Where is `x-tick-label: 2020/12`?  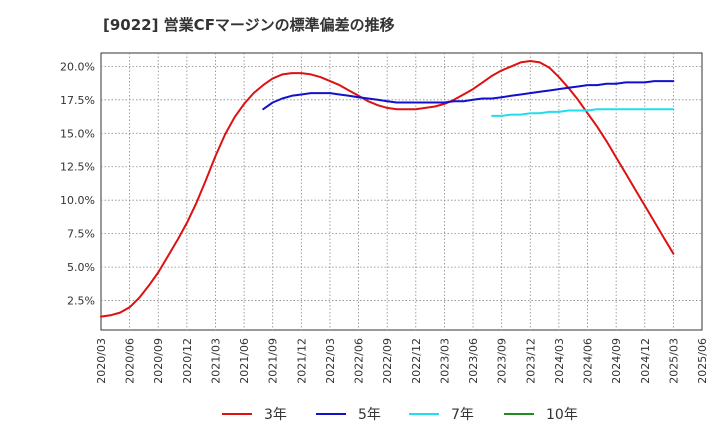
x-tick-label: 2020/12 is located at coordinates (187, 361).